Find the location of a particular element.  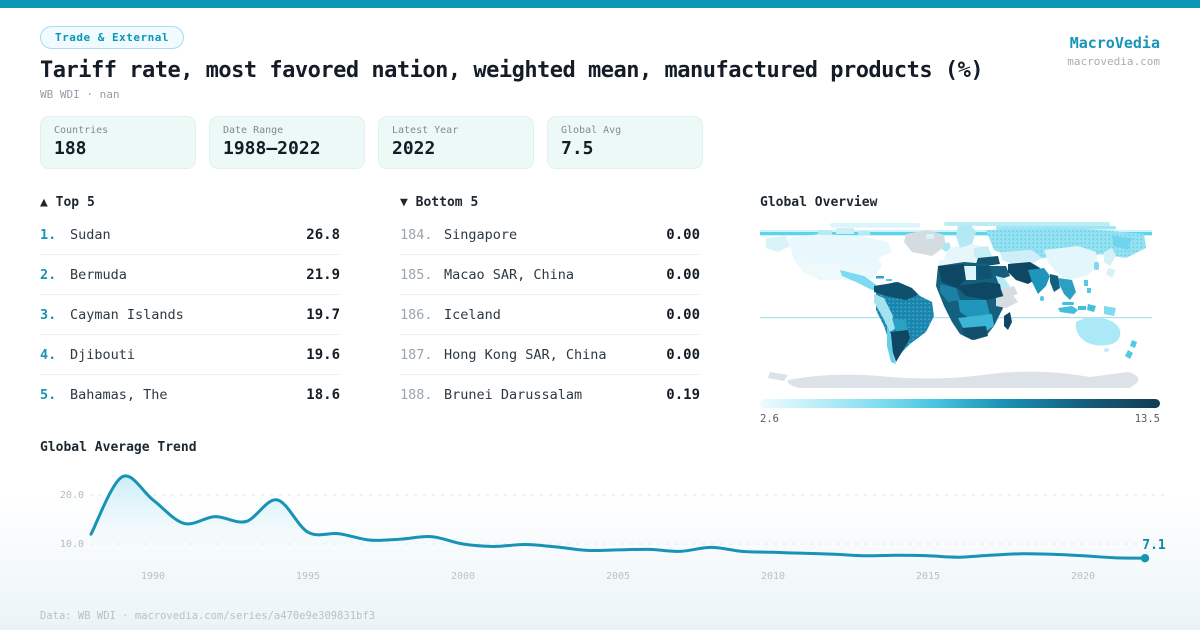

country-name: Bermuda is located at coordinates (98, 274).